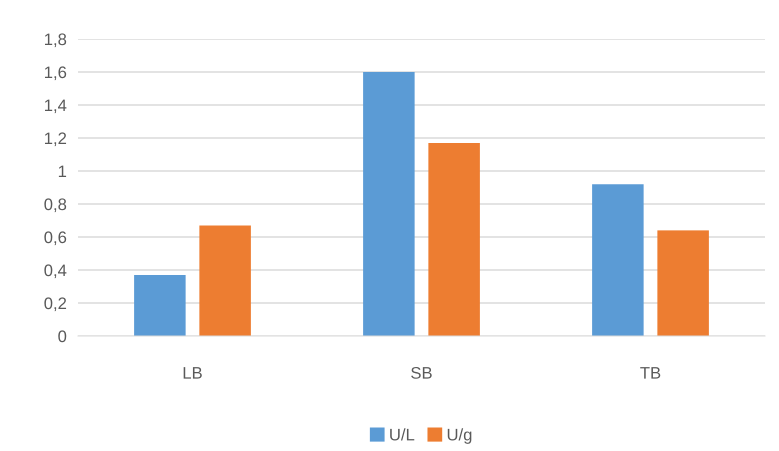 Image resolution: width=779 pixels, height=451 pixels. I want to click on legend-label: U/L, so click(402, 434).